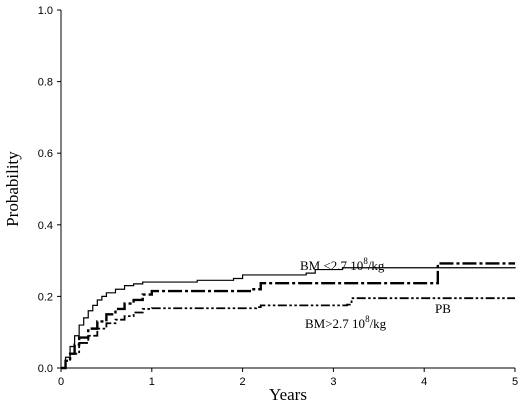  What do you see at coordinates (45, 297) in the screenshot?
I see `y-tick-label: 0.2` at bounding box center [45, 297].